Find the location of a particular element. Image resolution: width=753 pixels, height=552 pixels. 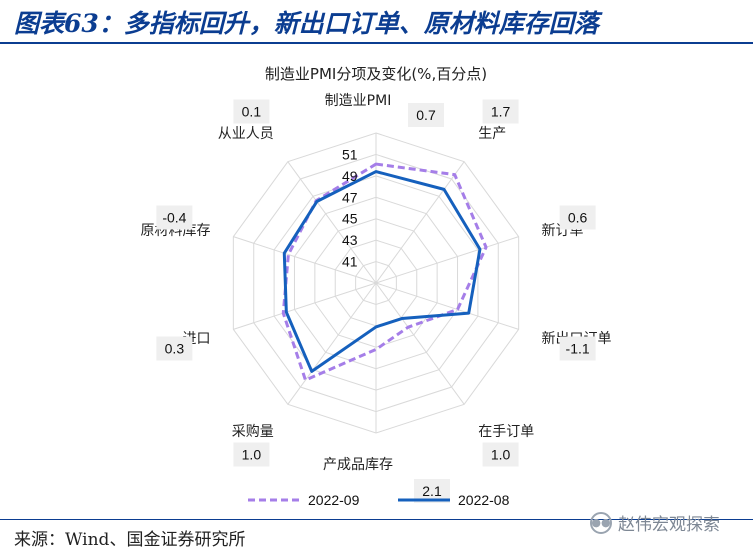

axis-label: 产成品库存 is located at coordinates (358, 465).